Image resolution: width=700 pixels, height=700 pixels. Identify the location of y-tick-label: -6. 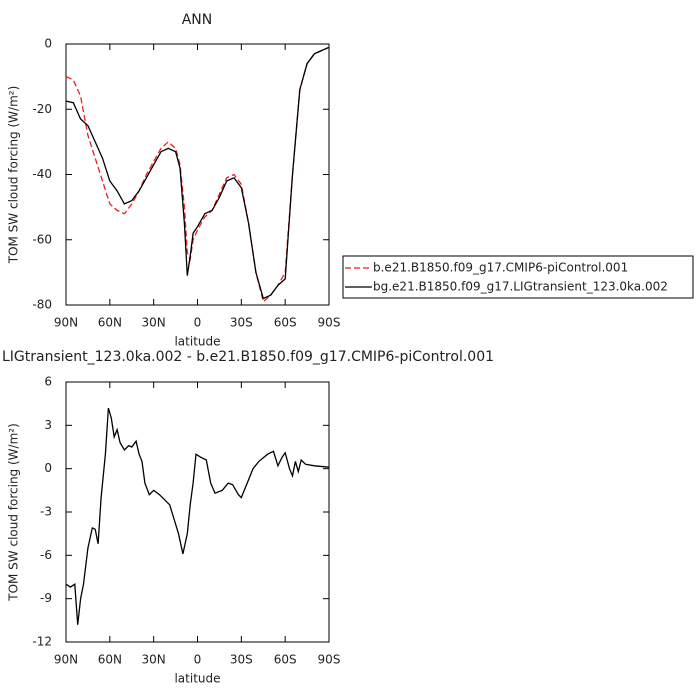
(46, 555).